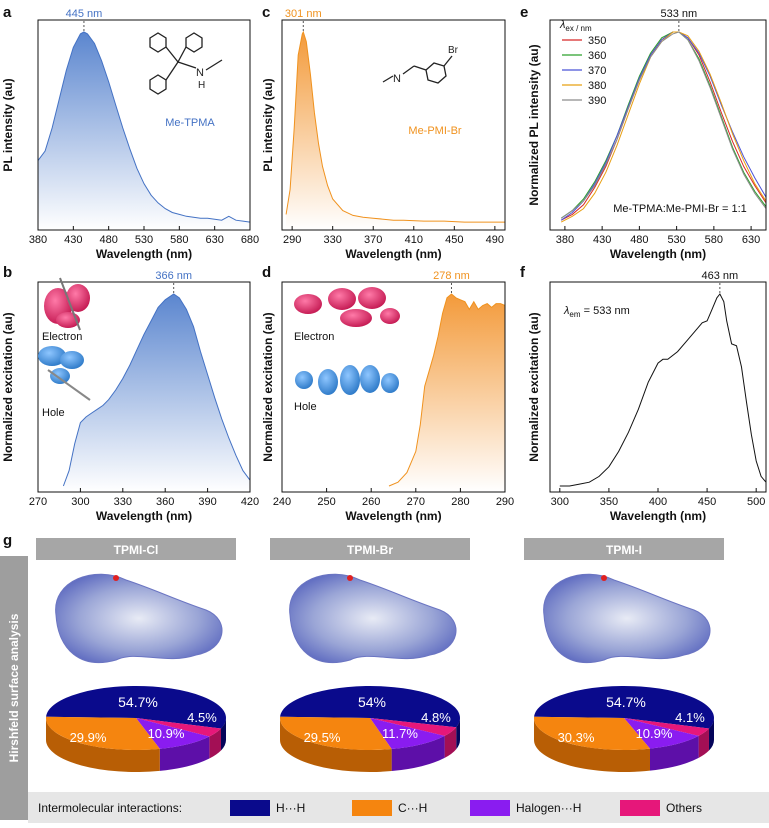  I want to click on x-axis-label-d: Wavelength (nm), so click(393, 516).